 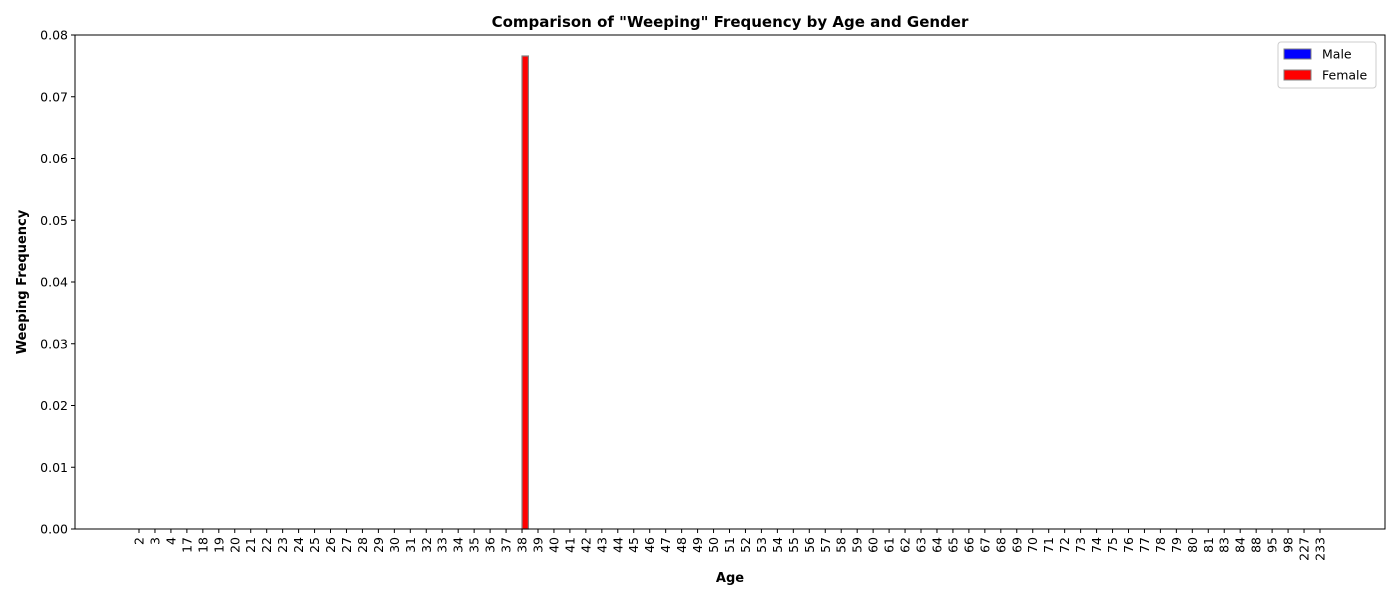 I want to click on x-tick-label: 28, so click(x=362, y=545).